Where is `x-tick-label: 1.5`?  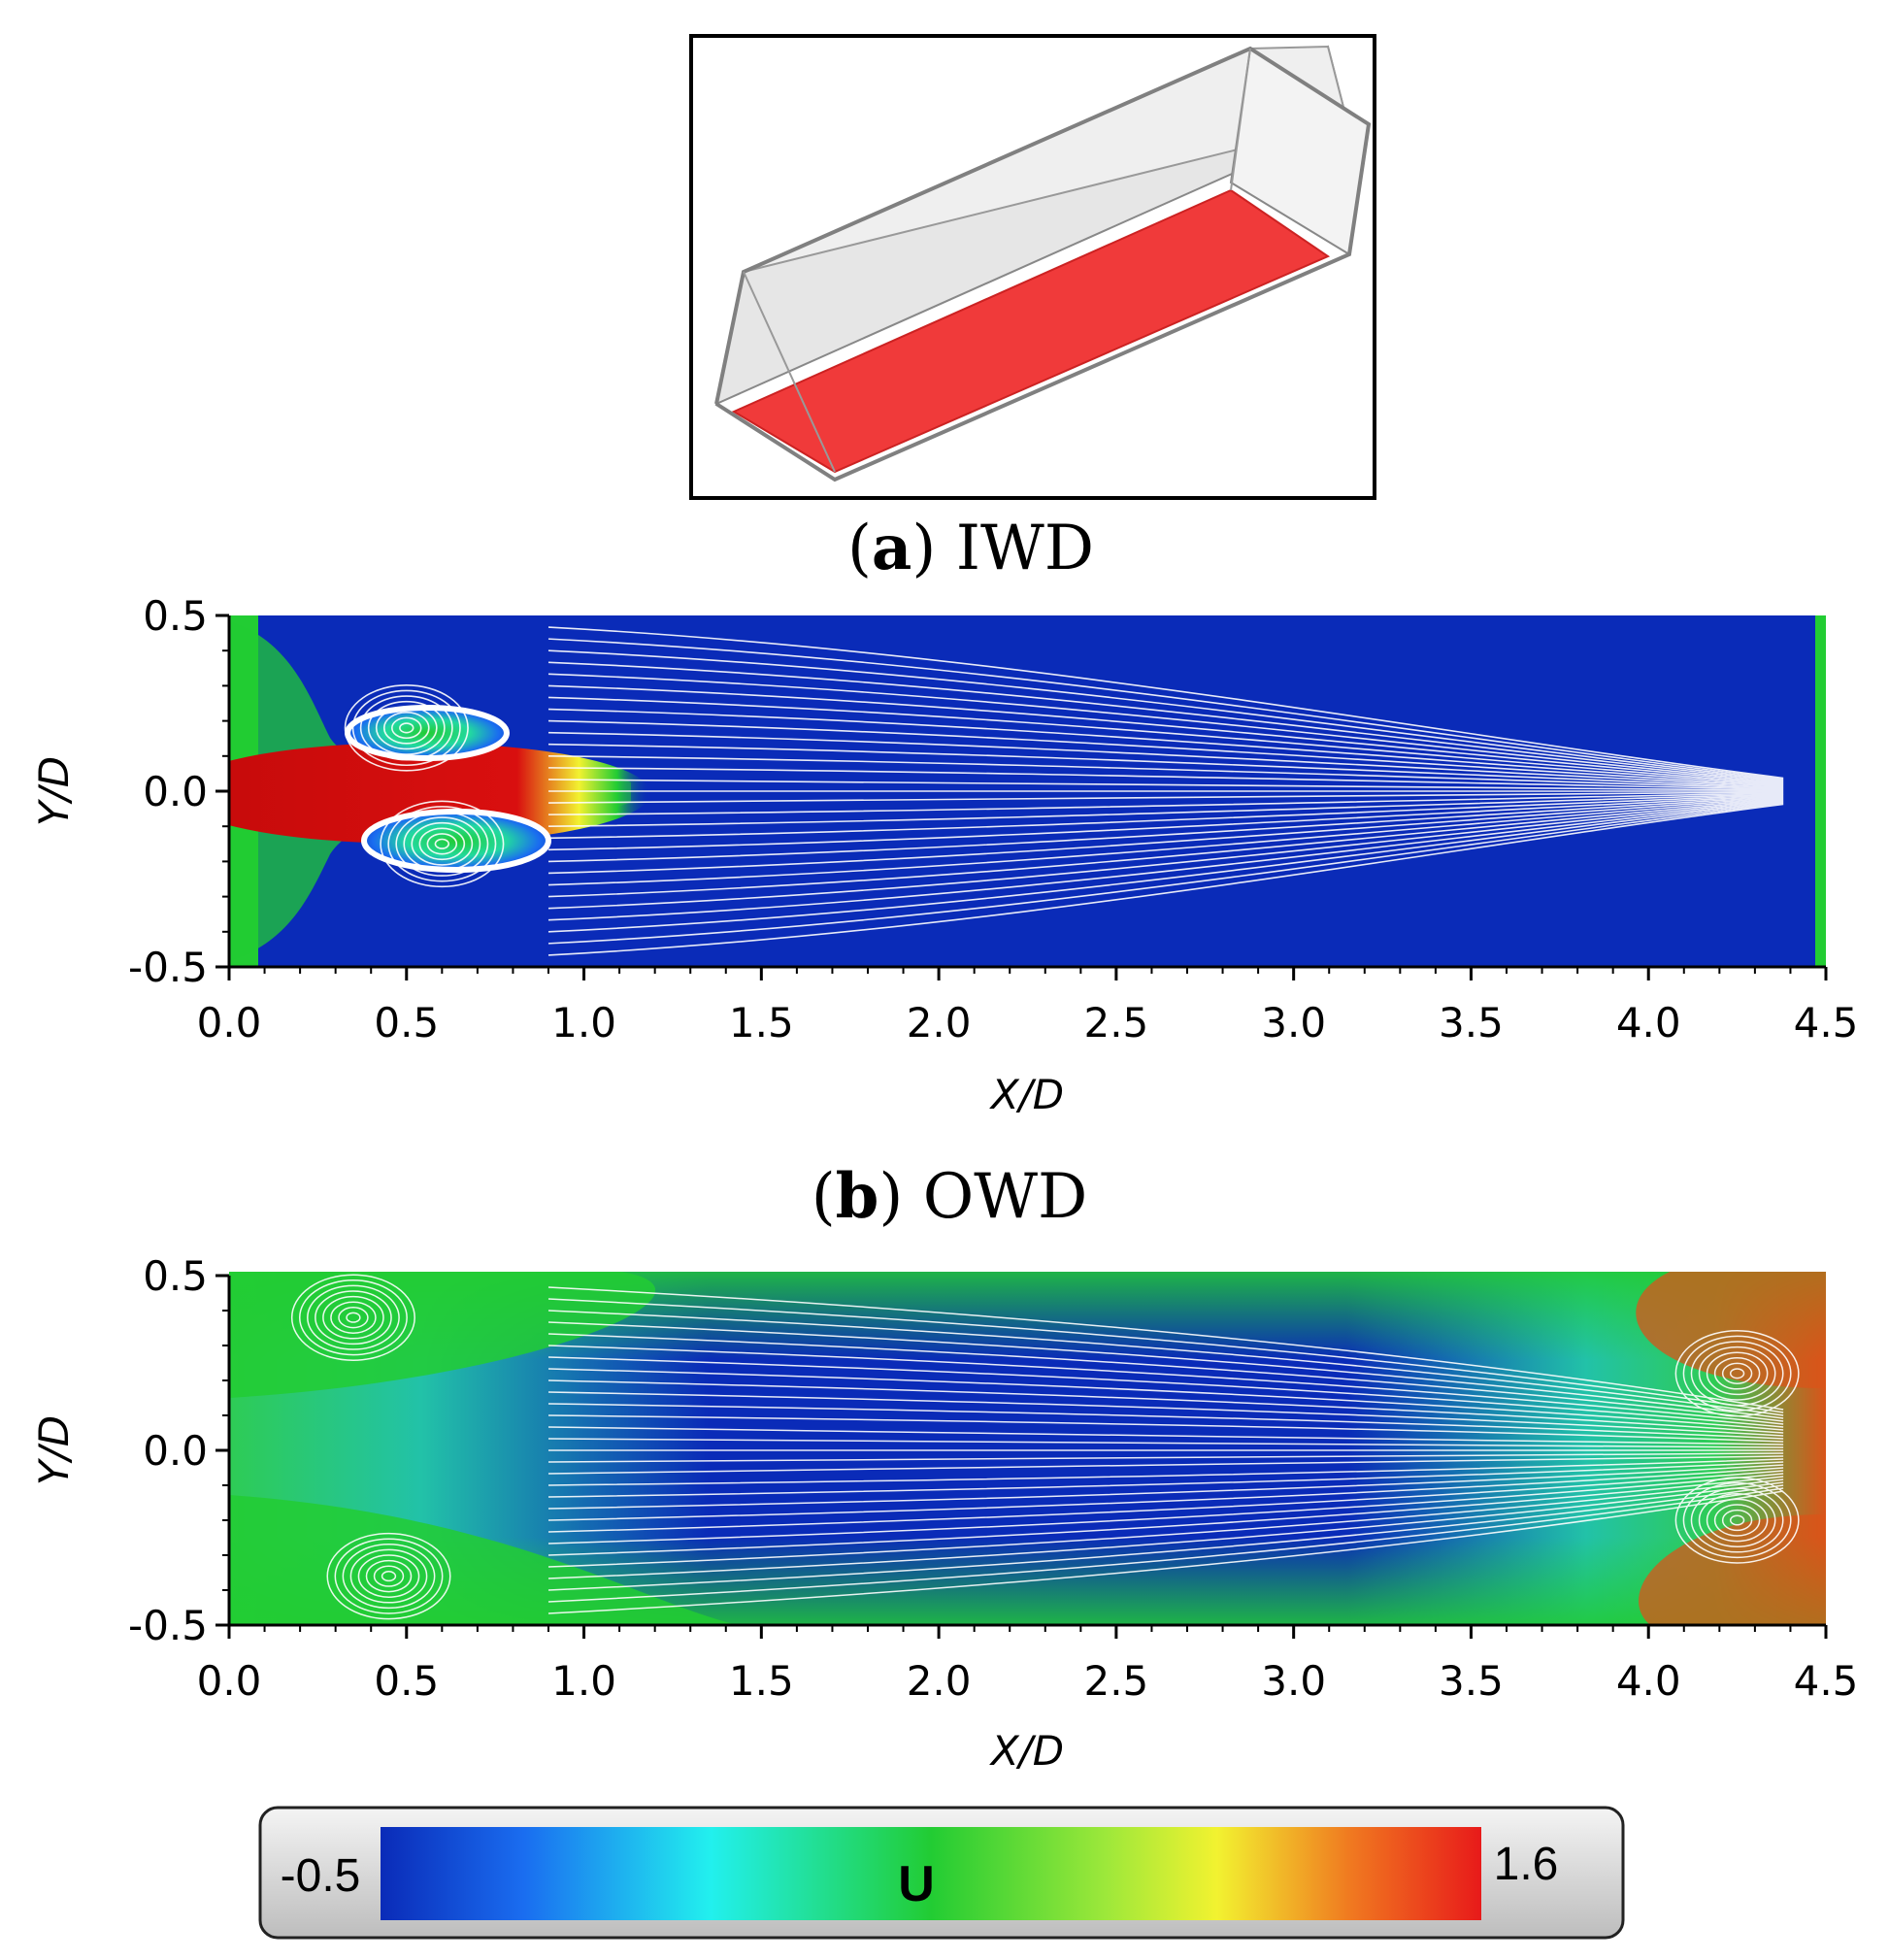
x-tick-label: 1.5 is located at coordinates (761, 1023).